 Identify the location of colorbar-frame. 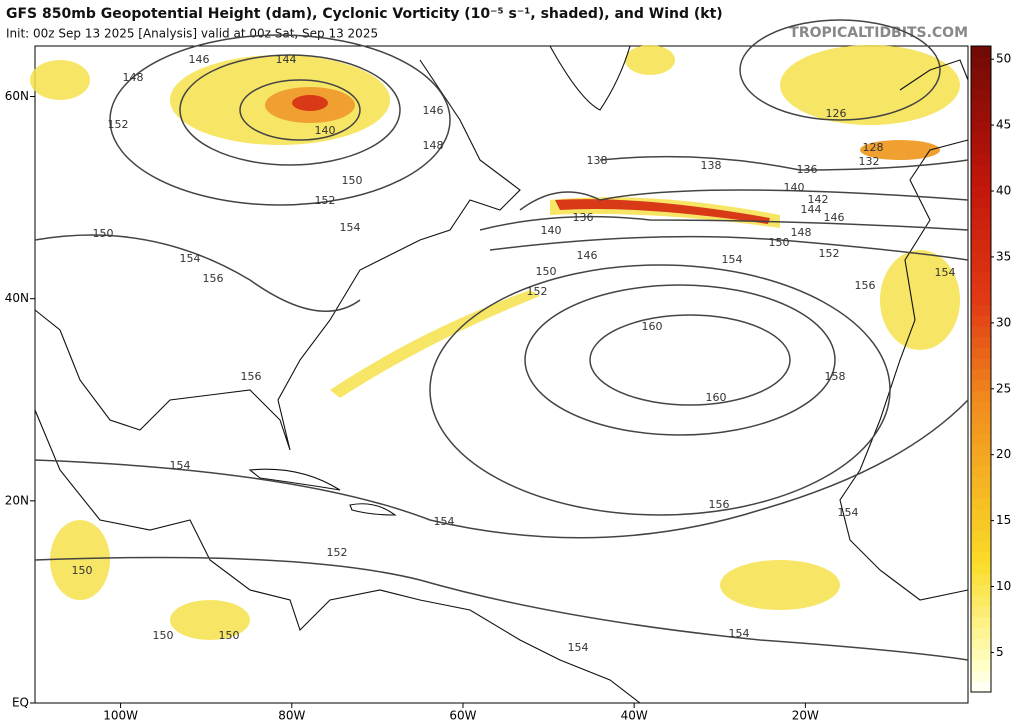
(981, 369).